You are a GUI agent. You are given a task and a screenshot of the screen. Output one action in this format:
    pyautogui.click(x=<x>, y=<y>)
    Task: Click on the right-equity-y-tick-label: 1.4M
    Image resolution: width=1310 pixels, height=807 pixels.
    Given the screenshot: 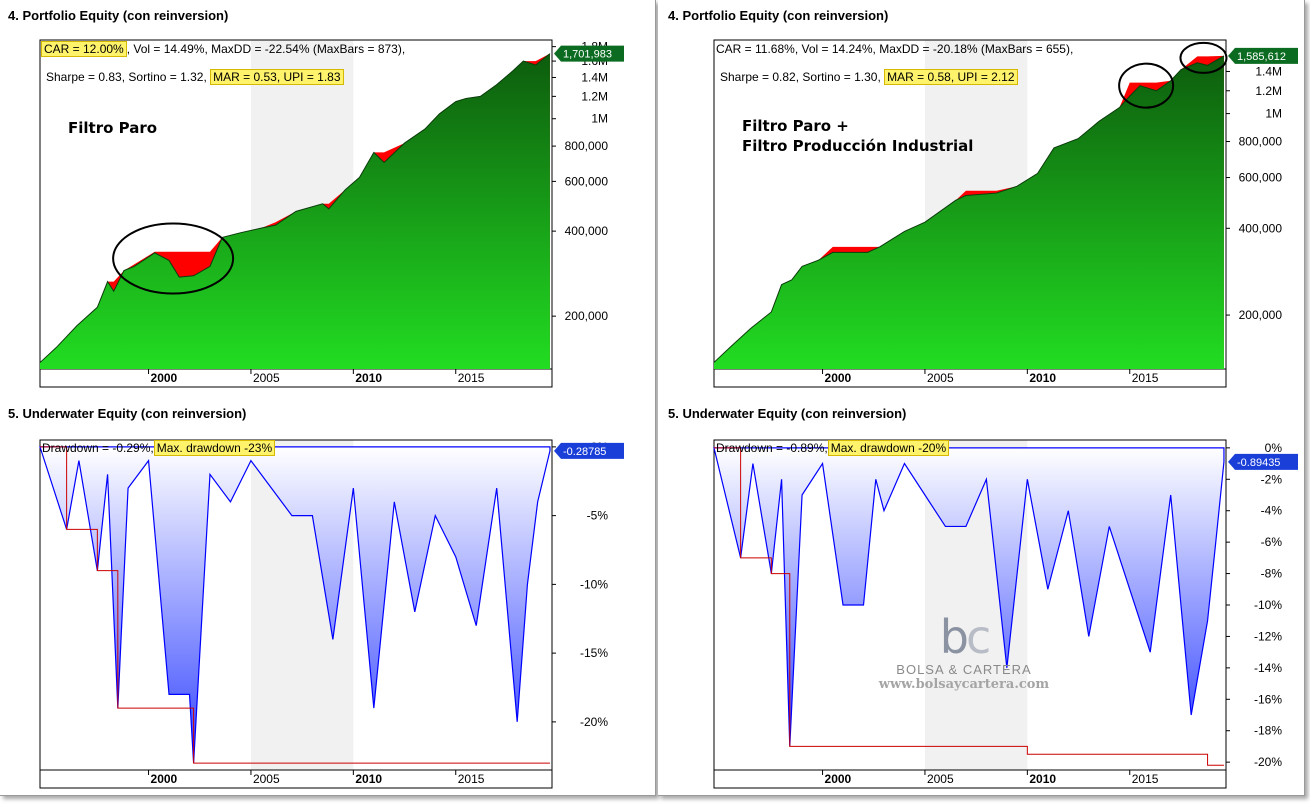 What is the action you would take?
    pyautogui.click(x=1268, y=71)
    